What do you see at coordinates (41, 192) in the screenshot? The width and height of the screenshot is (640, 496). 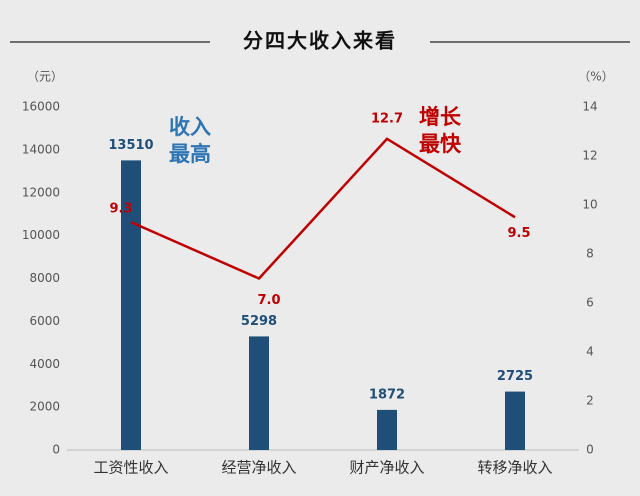 I see `y-tick-label: 12000` at bounding box center [41, 192].